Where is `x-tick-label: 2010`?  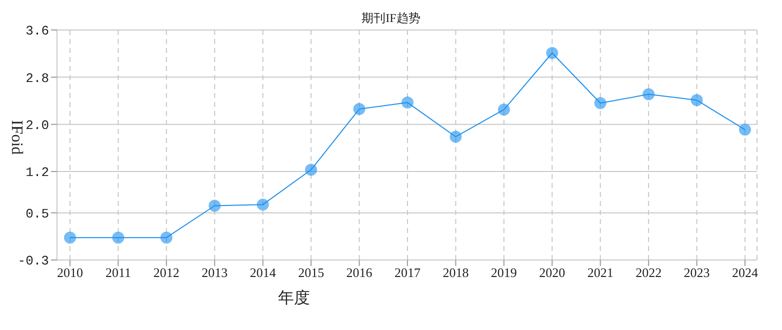
x-tick-label: 2010 is located at coordinates (70, 272).